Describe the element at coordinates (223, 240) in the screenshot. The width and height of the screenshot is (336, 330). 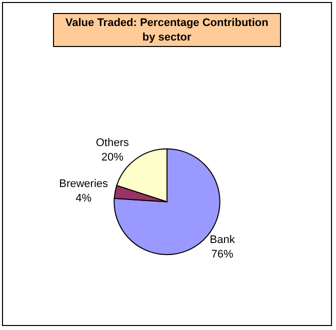
I see `slice-label: Bank` at that location.